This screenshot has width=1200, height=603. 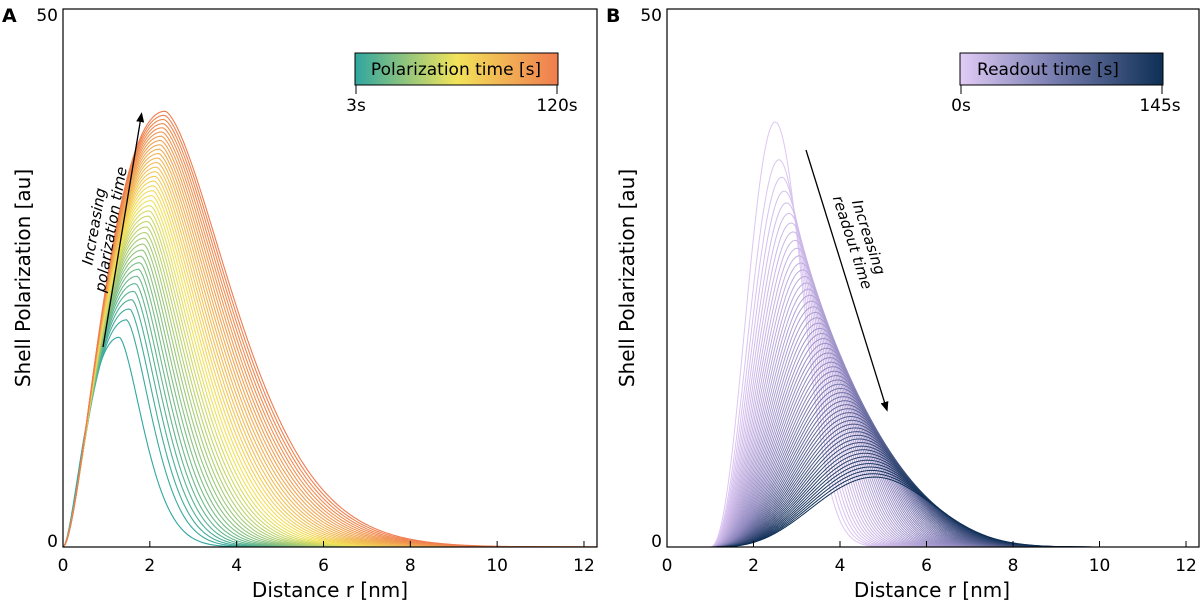 I want to click on panel-a-colorbar-gradient, so click(x=456, y=69).